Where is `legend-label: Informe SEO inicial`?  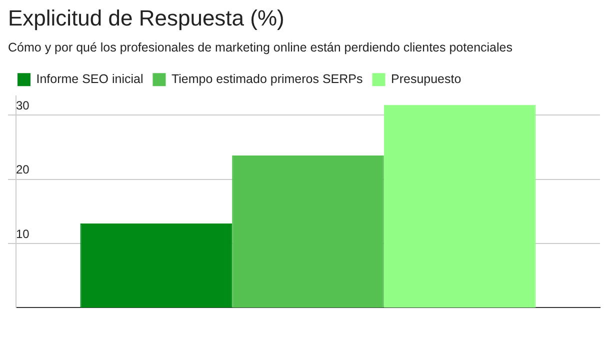
legend-label: Informe SEO inicial is located at coordinates (90, 79).